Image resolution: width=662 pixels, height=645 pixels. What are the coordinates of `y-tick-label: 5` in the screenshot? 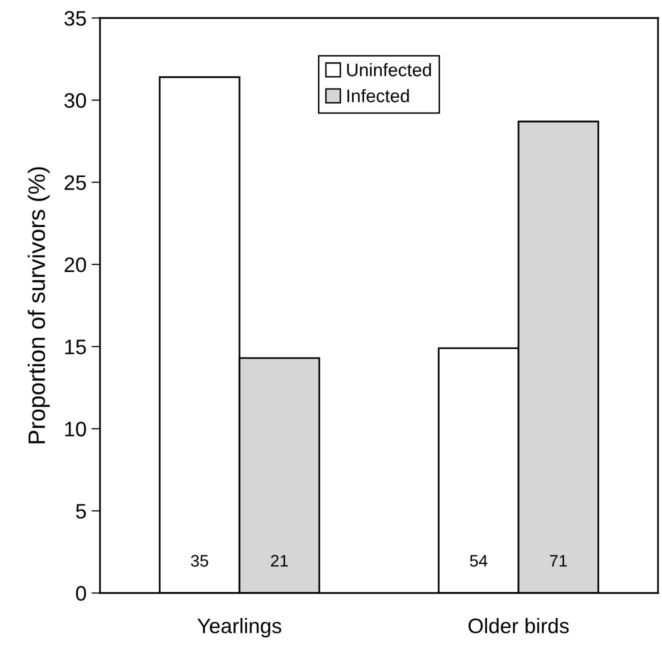 It's located at (81, 511).